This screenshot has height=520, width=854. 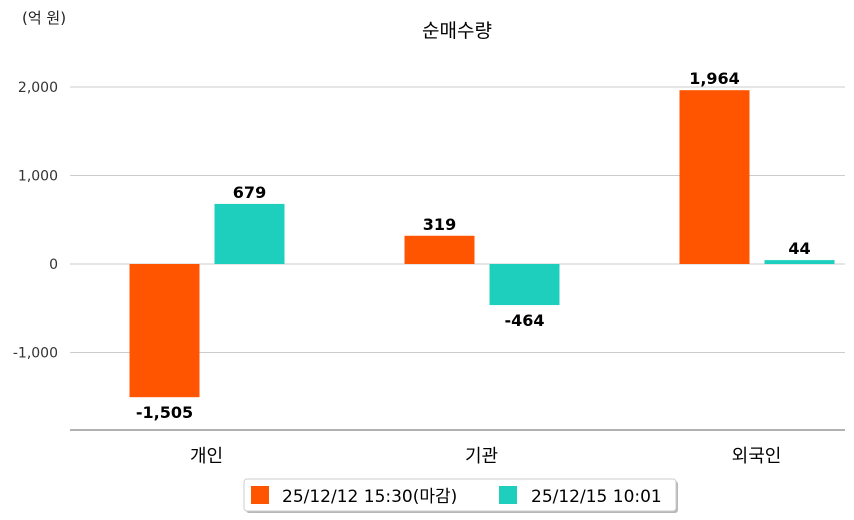 I want to click on data-label: 319, so click(x=439, y=224).